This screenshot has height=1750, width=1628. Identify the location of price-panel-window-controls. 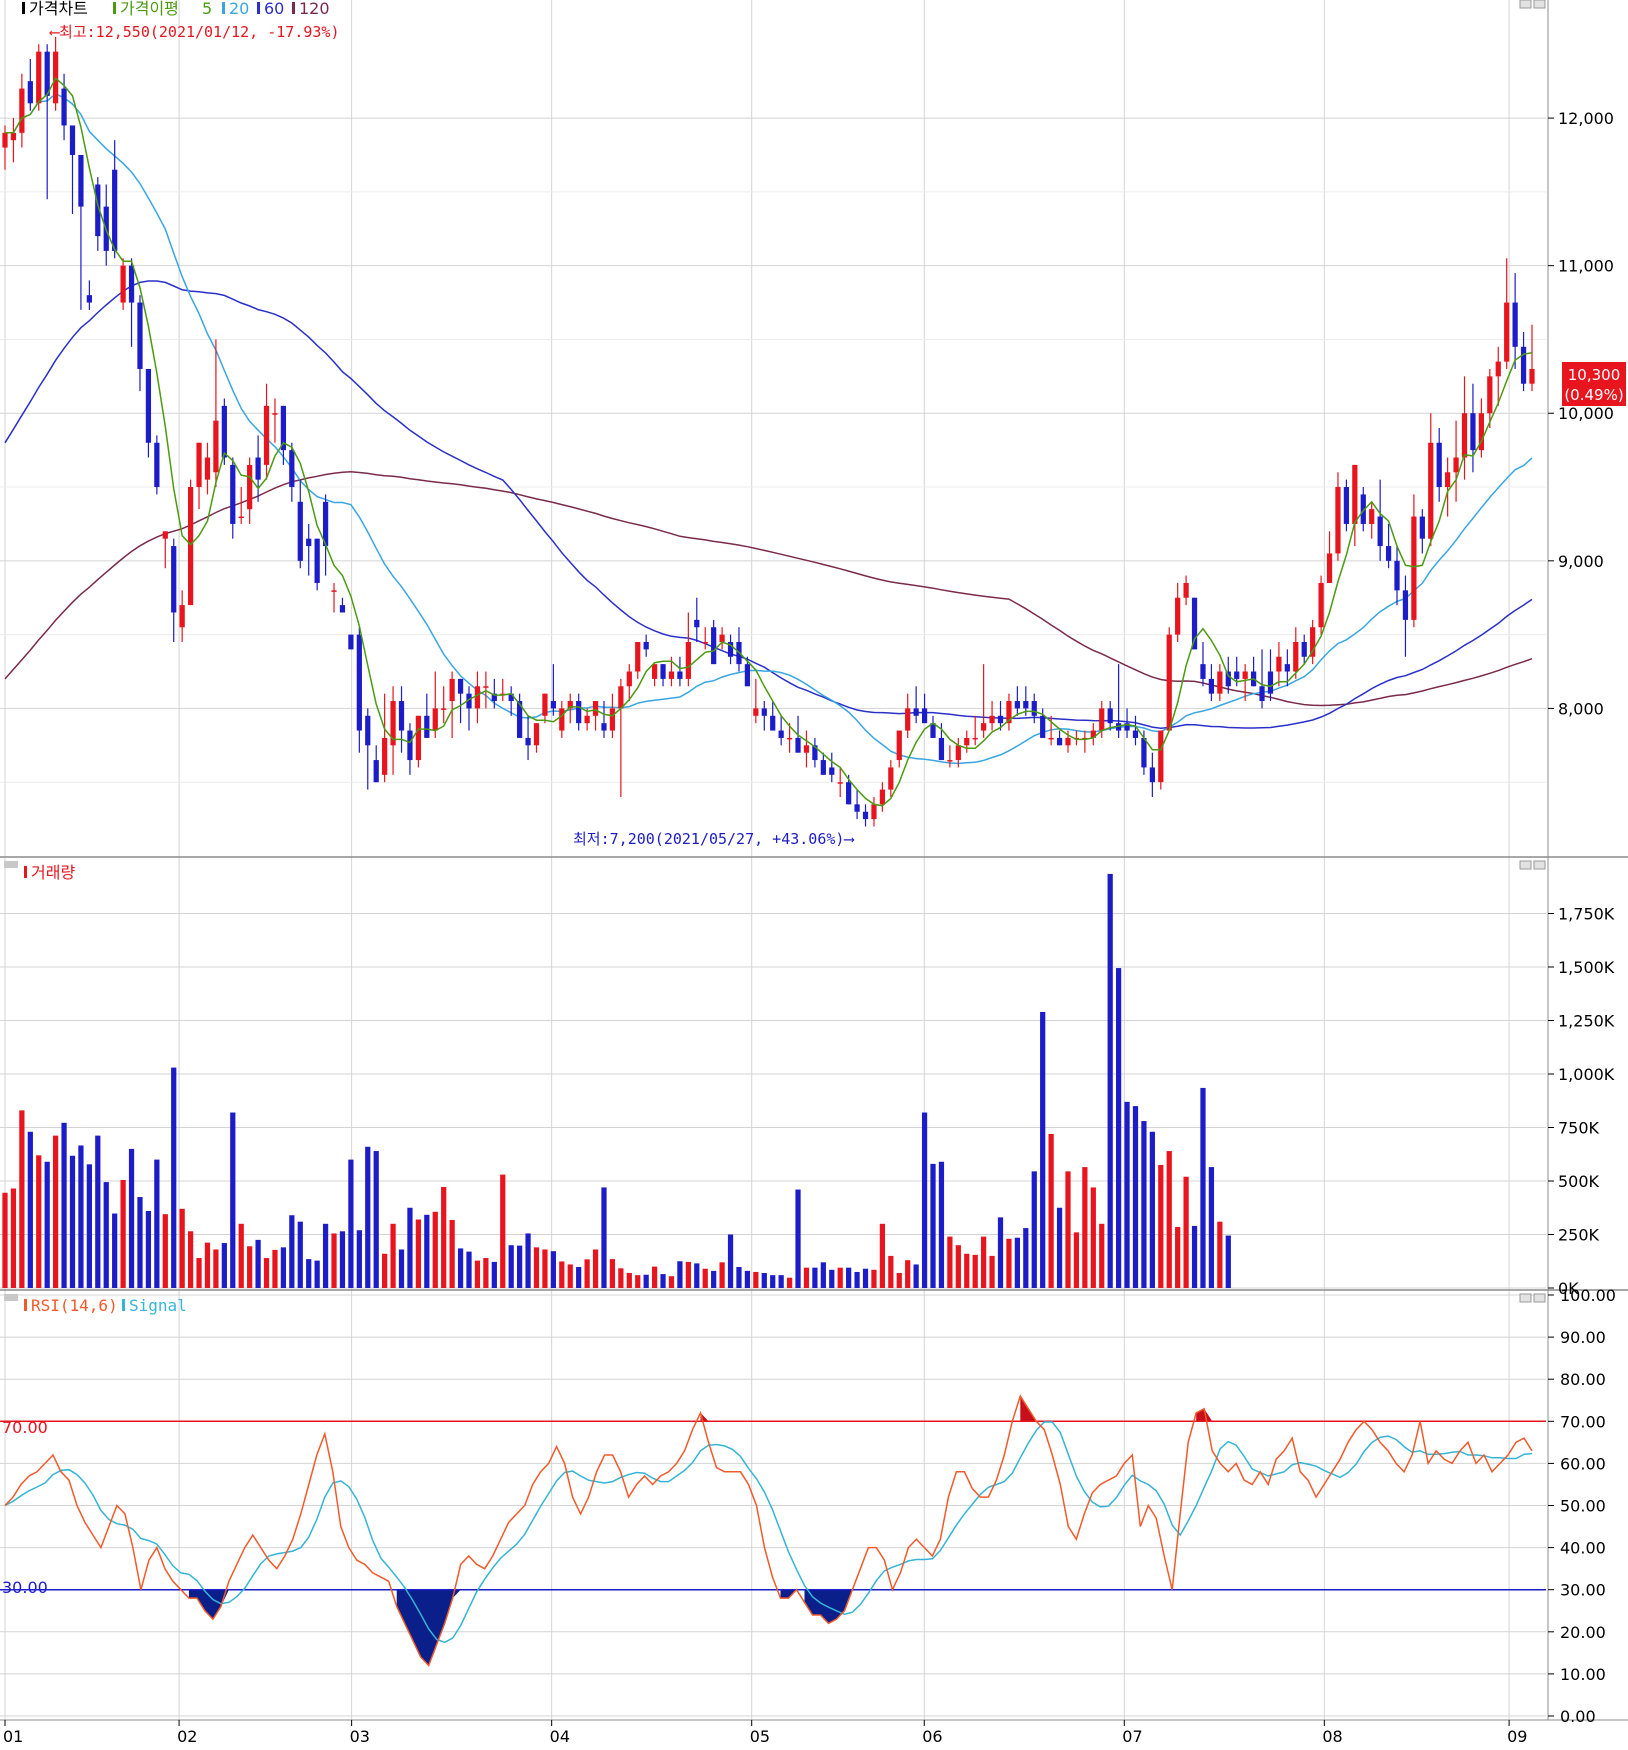
(1532, 4).